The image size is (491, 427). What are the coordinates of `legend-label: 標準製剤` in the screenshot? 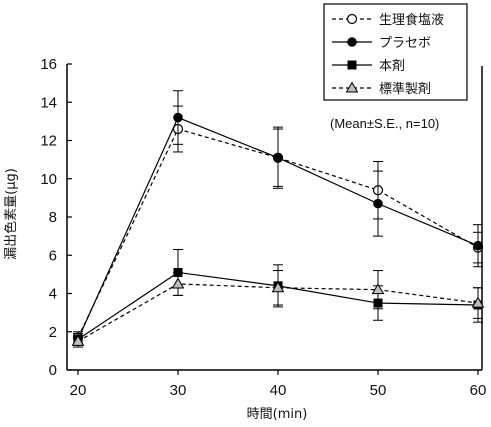 It's located at (405, 89).